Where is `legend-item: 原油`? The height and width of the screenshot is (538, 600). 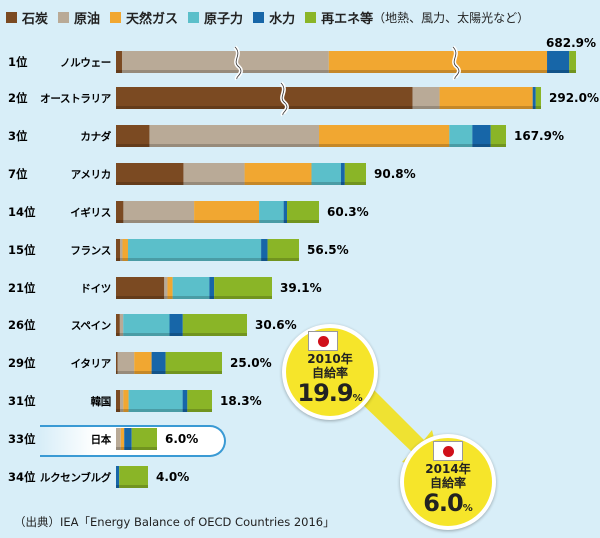 legend-item: 原油 is located at coordinates (79, 17).